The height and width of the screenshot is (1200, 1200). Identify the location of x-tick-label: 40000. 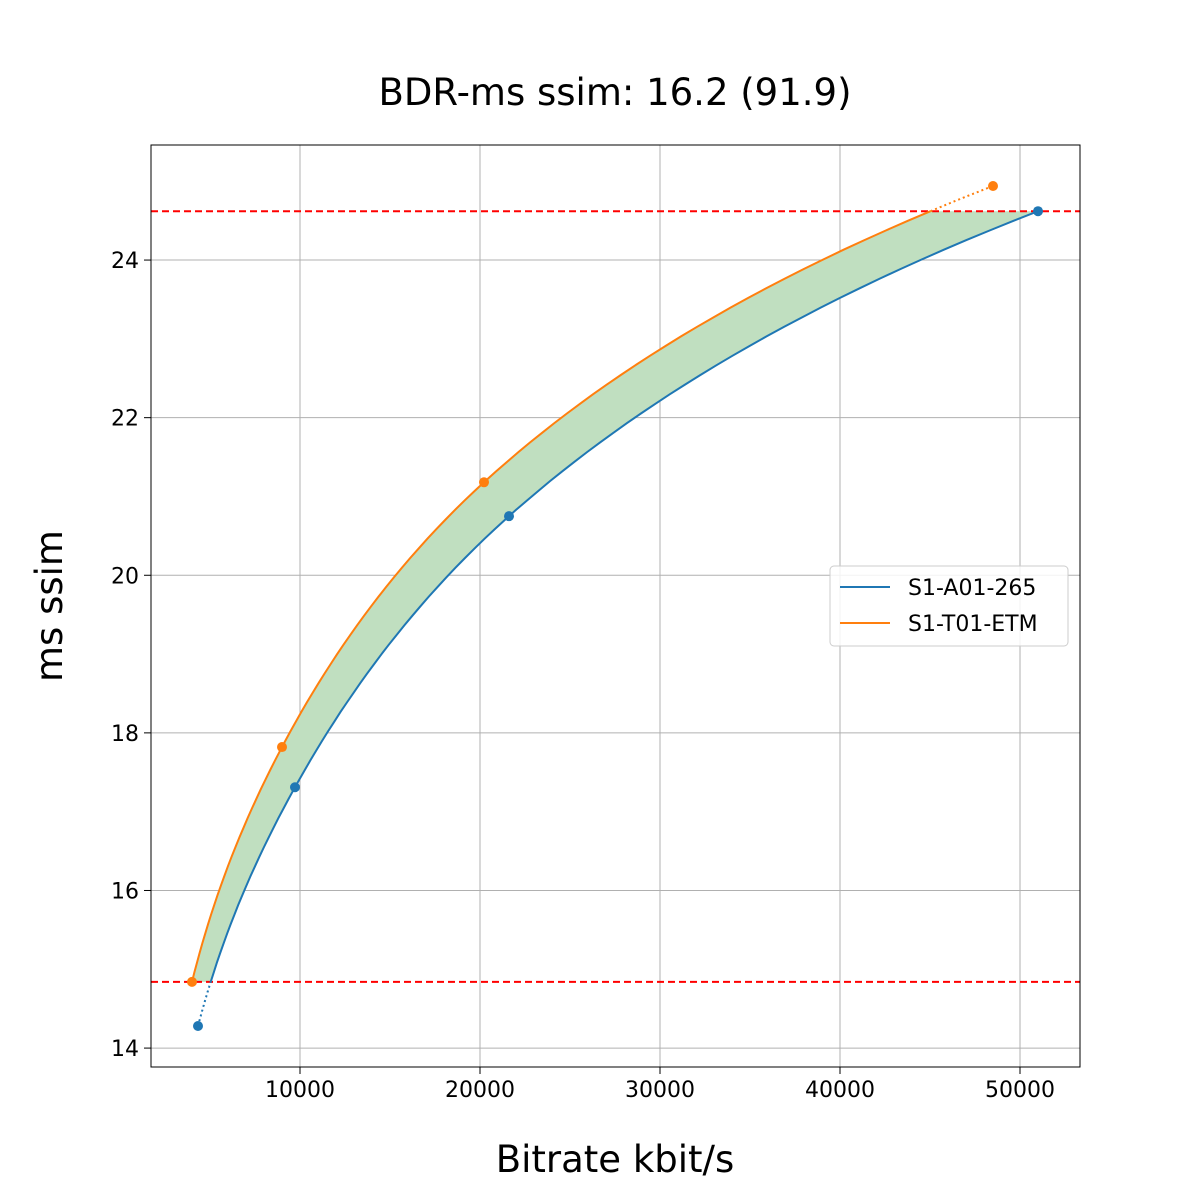
(840, 1090).